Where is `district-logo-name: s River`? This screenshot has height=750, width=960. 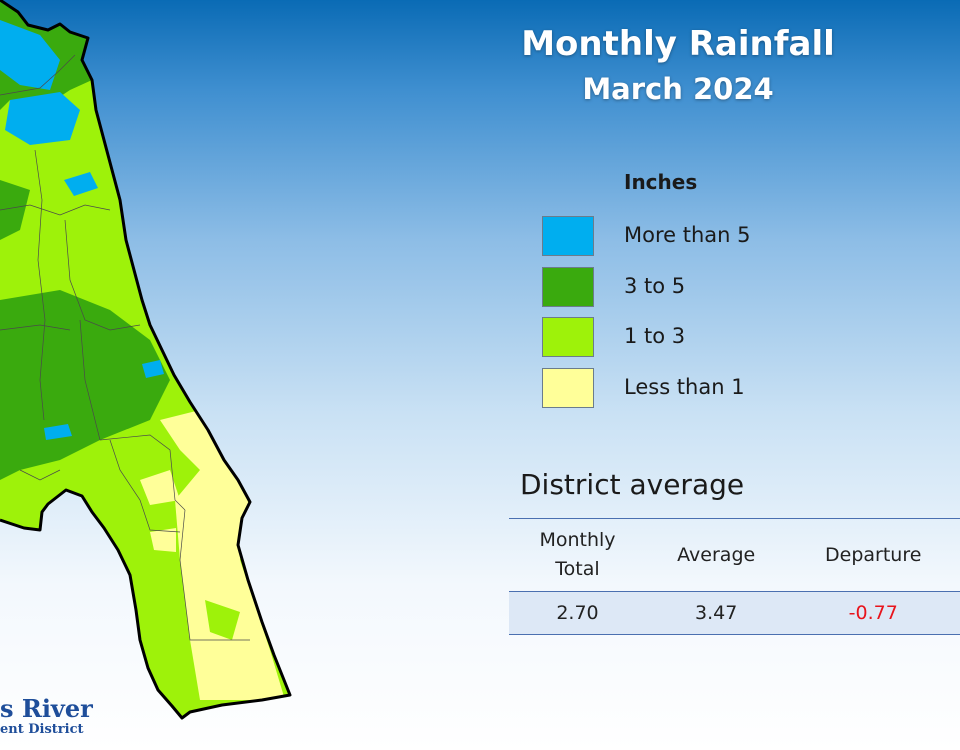
district-logo-name: s River is located at coordinates (46, 708).